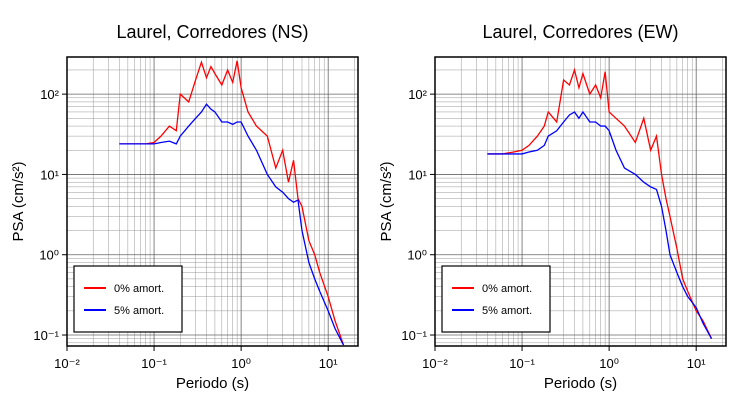 Image resolution: width=730 pixels, height=400 pixels. What do you see at coordinates (580, 32) in the screenshot?
I see `chart-title: Laurel, Corredores (EW)` at bounding box center [580, 32].